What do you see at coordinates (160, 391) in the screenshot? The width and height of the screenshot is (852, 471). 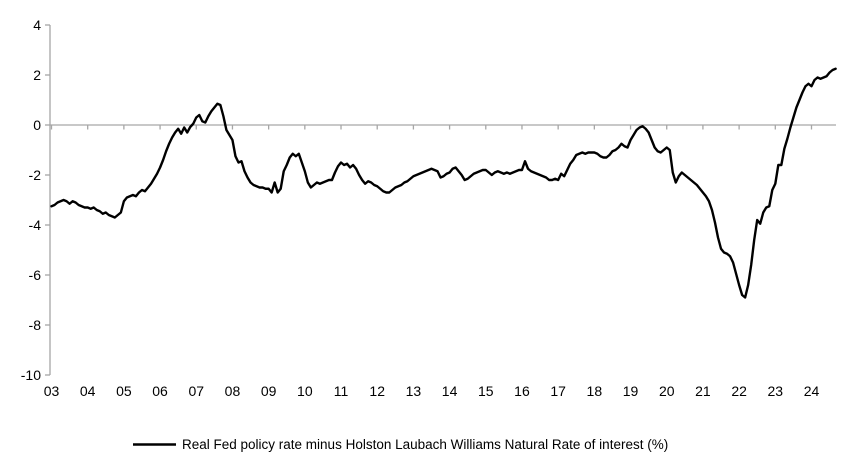 I see `x-tick-label: 06` at bounding box center [160, 391].